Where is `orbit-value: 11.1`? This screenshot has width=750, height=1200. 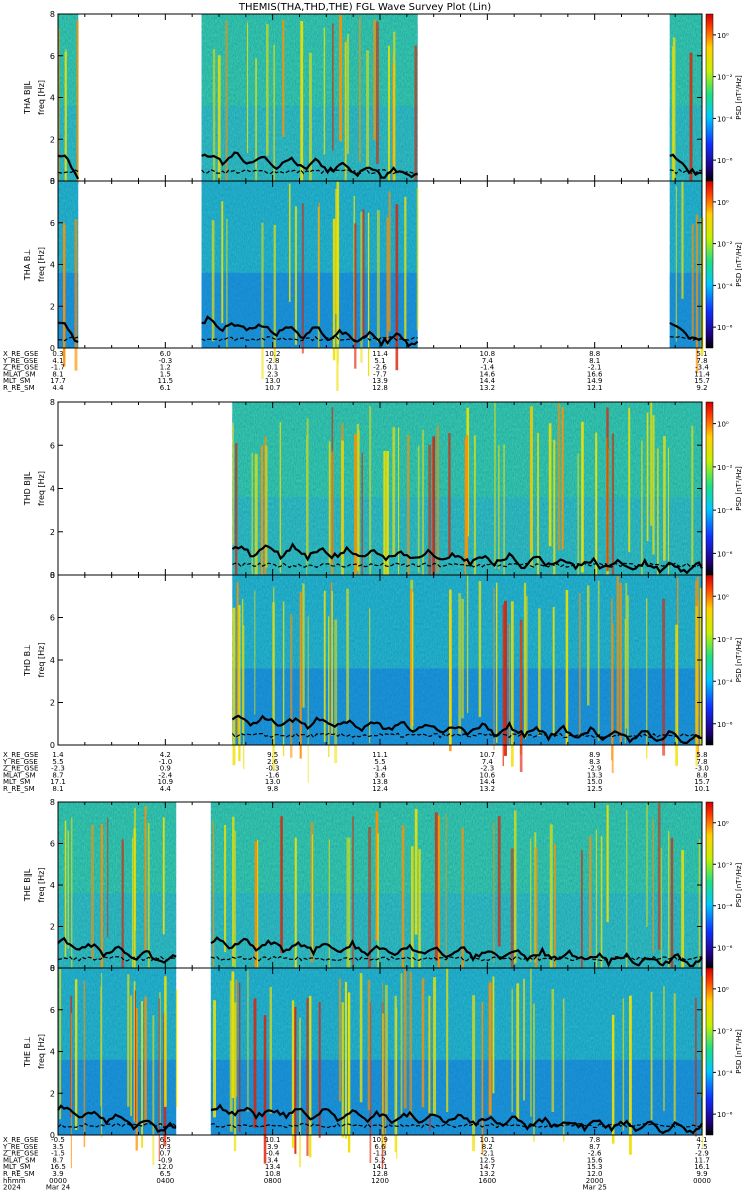
orbit-value: 11.1 is located at coordinates (380, 755).